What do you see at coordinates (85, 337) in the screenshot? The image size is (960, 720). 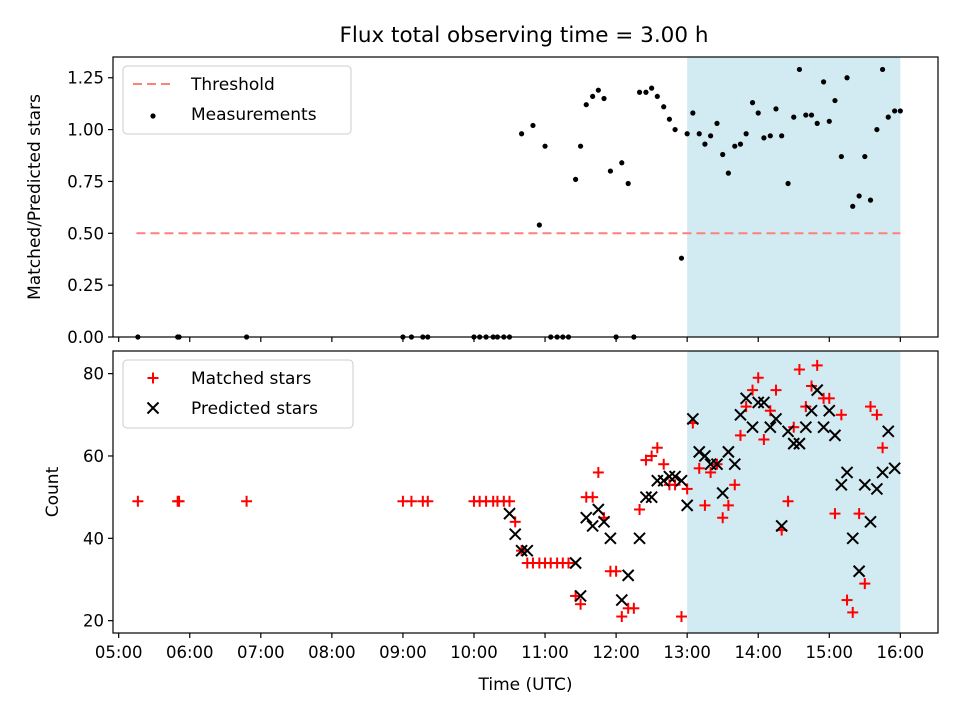 I see `y-tick-label: 0.00` at bounding box center [85, 337].